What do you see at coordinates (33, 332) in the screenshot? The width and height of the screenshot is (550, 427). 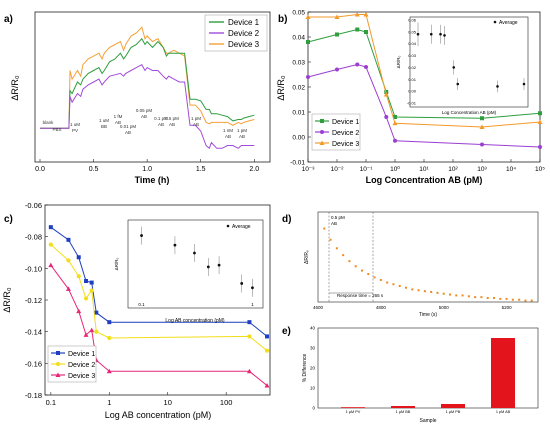 I see `c-ytick-label: -0.14` at bounding box center [33, 332].